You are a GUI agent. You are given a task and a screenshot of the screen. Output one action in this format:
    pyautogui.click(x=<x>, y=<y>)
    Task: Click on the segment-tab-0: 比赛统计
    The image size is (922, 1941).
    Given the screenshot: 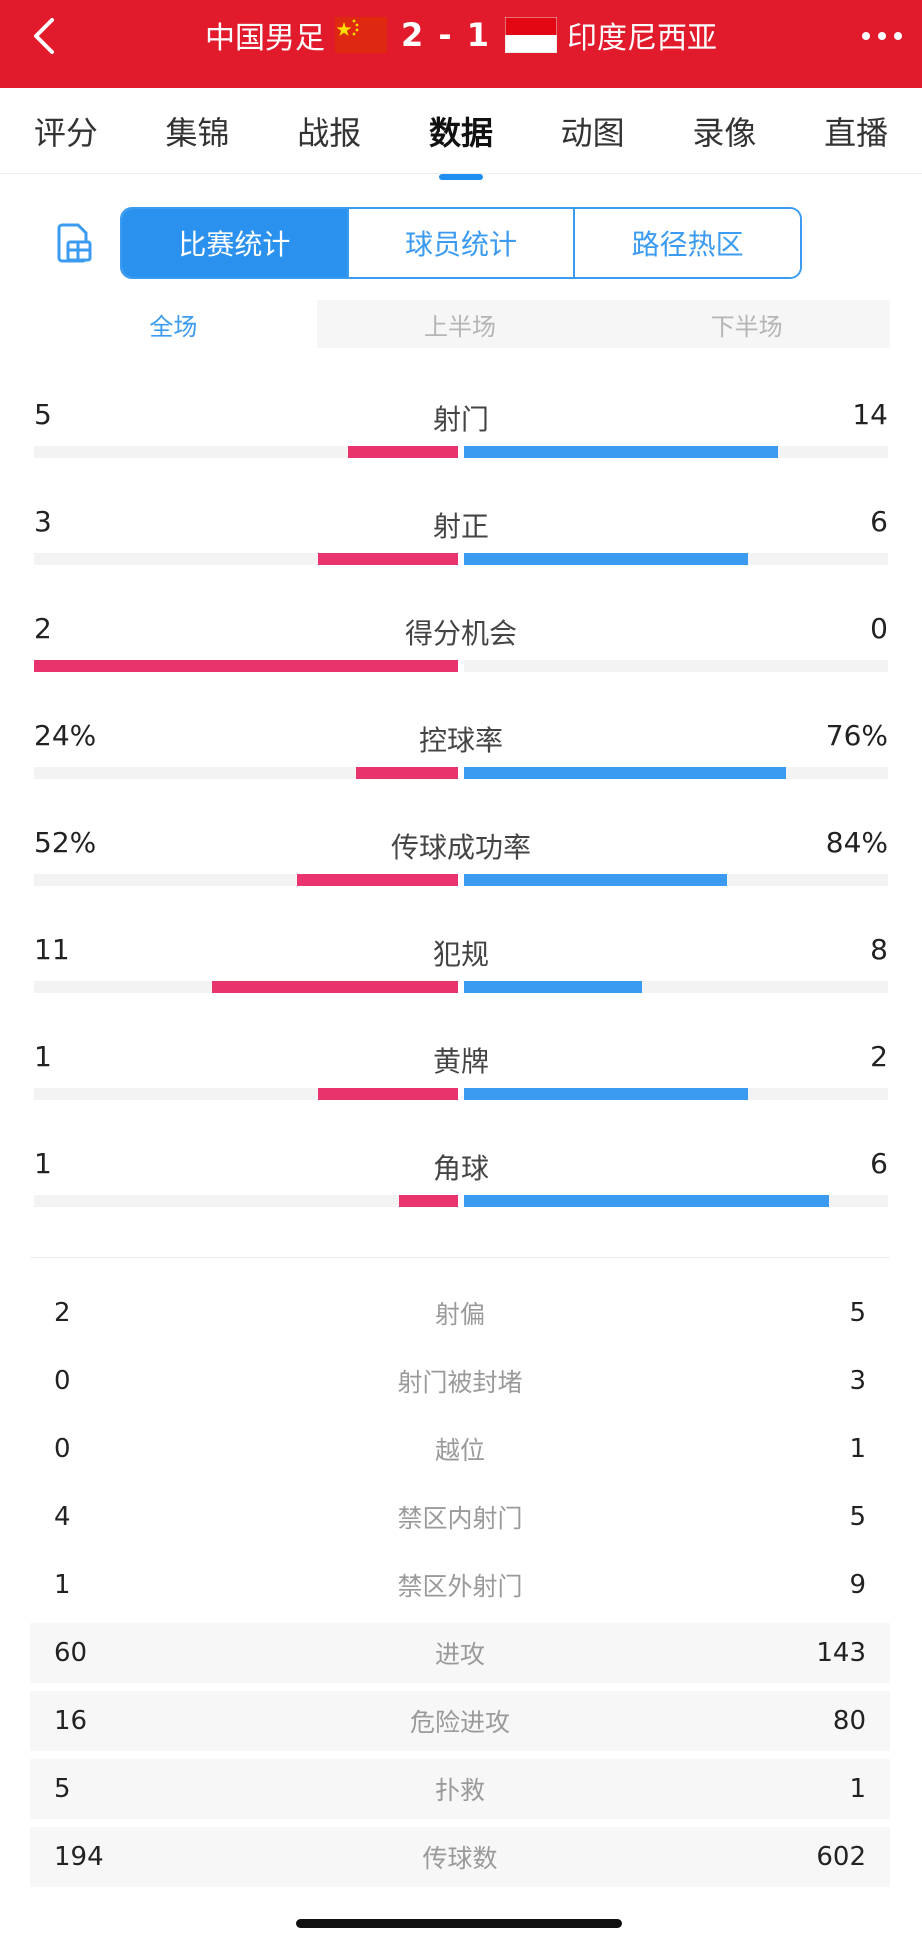 What is the action you would take?
    pyautogui.click(x=235, y=243)
    